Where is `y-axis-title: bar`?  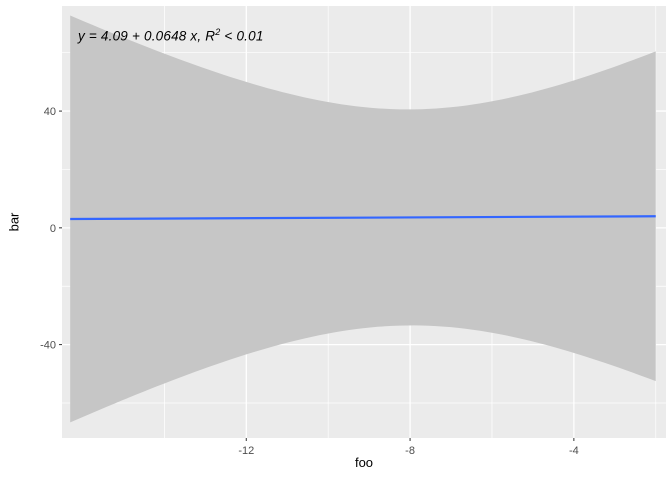 y-axis-title: bar is located at coordinates (14, 222).